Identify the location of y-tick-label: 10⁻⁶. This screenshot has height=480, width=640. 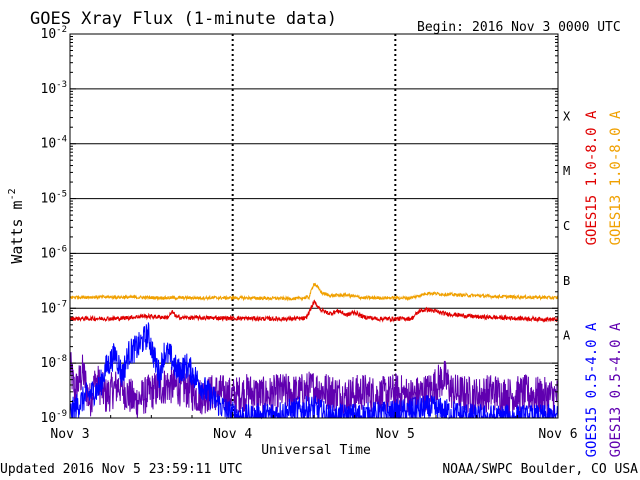
(54, 252).